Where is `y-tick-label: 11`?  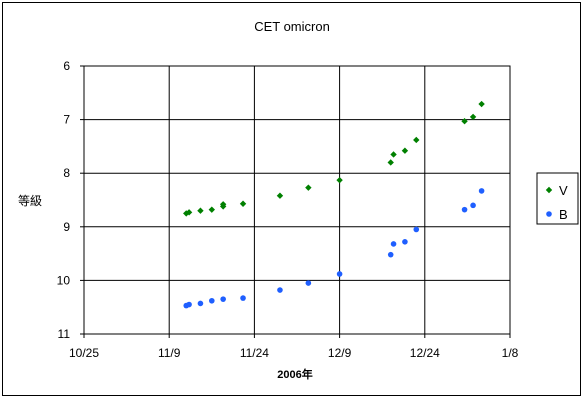
y-tick-label: 11 is located at coordinates (64, 334).